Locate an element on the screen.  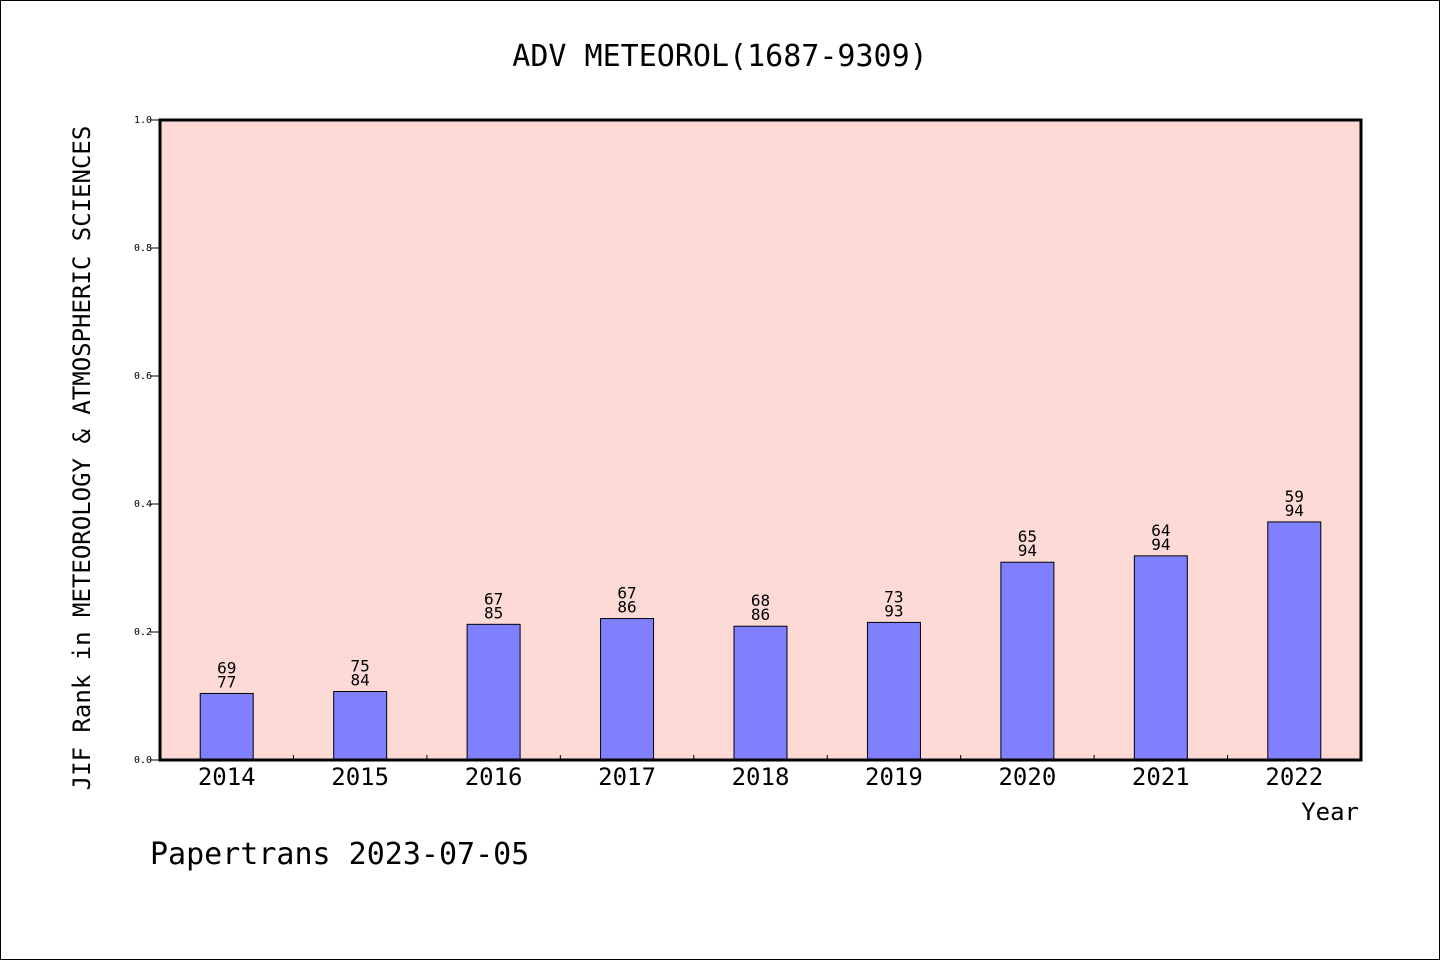
bar-2019 is located at coordinates (893, 691).